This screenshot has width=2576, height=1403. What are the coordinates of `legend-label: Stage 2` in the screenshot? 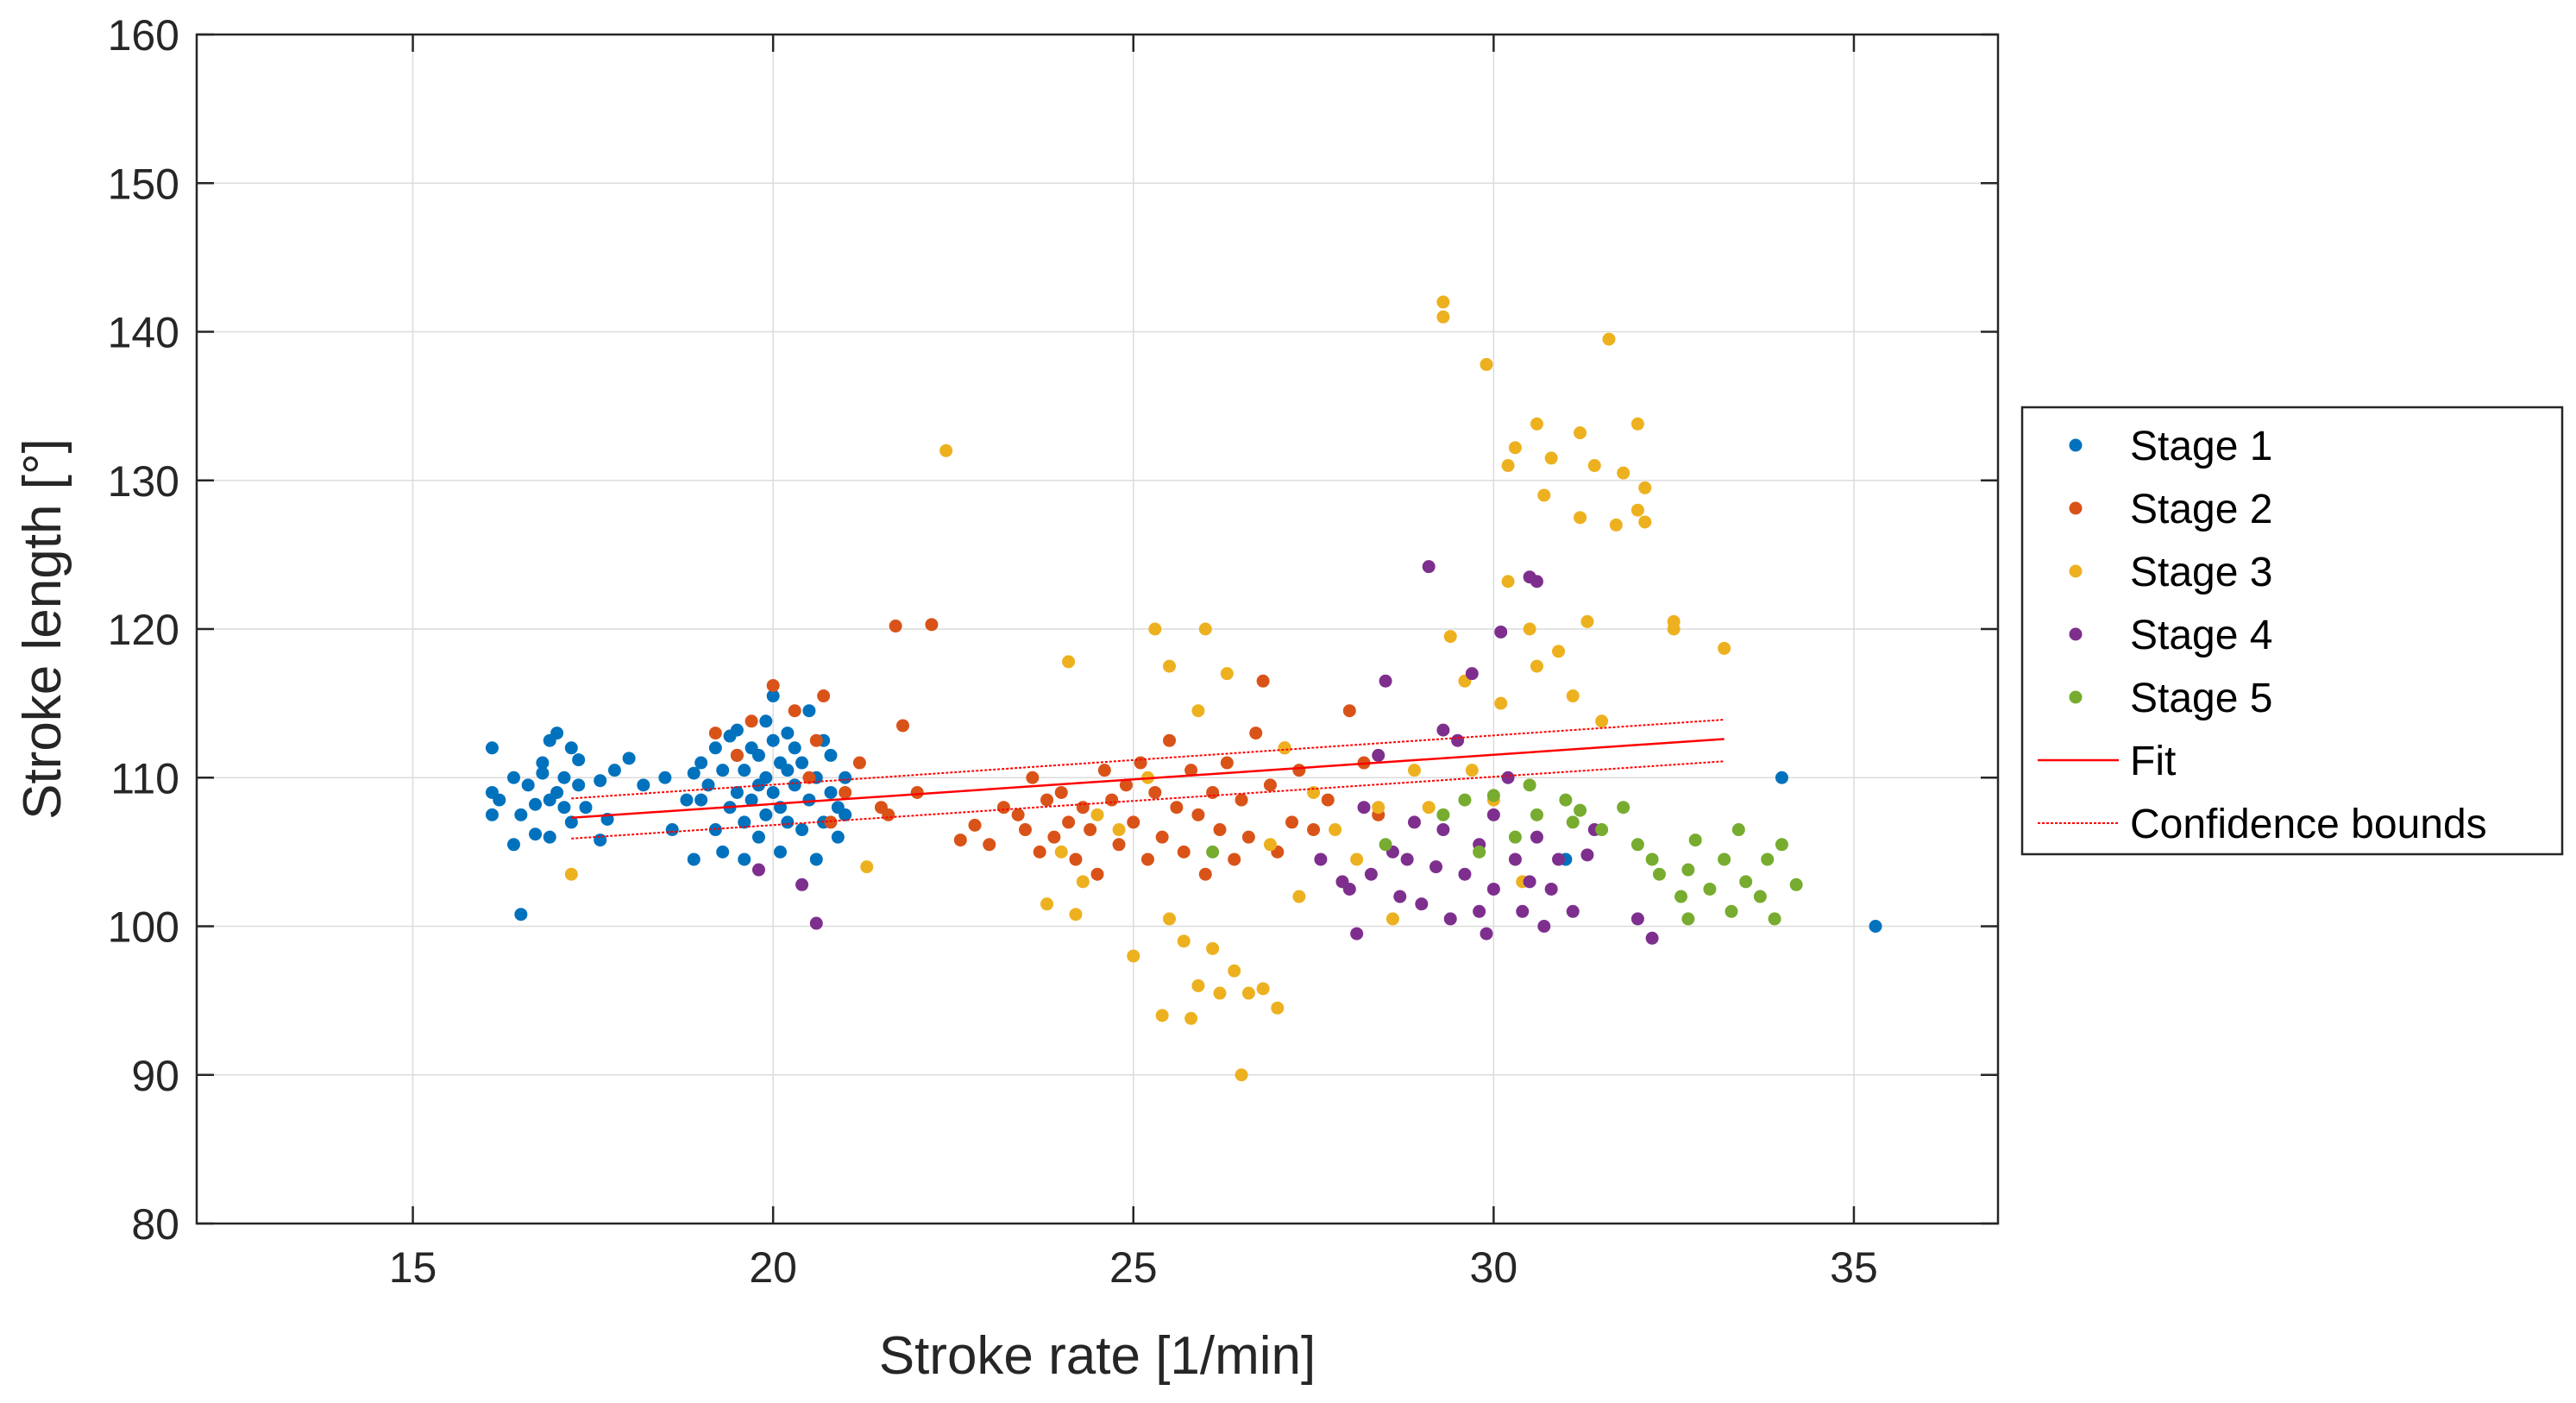 It's located at (2201, 510).